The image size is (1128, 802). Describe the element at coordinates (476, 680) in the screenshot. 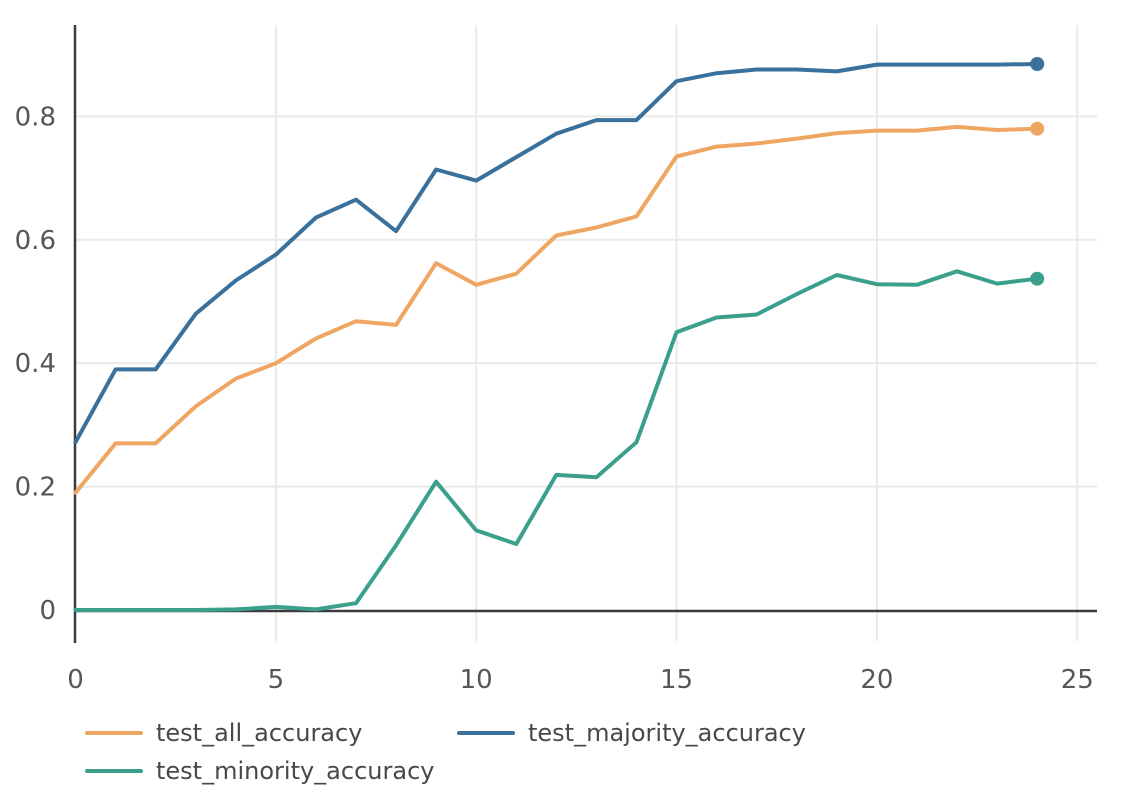

I see `x-tick-label: 10` at that location.